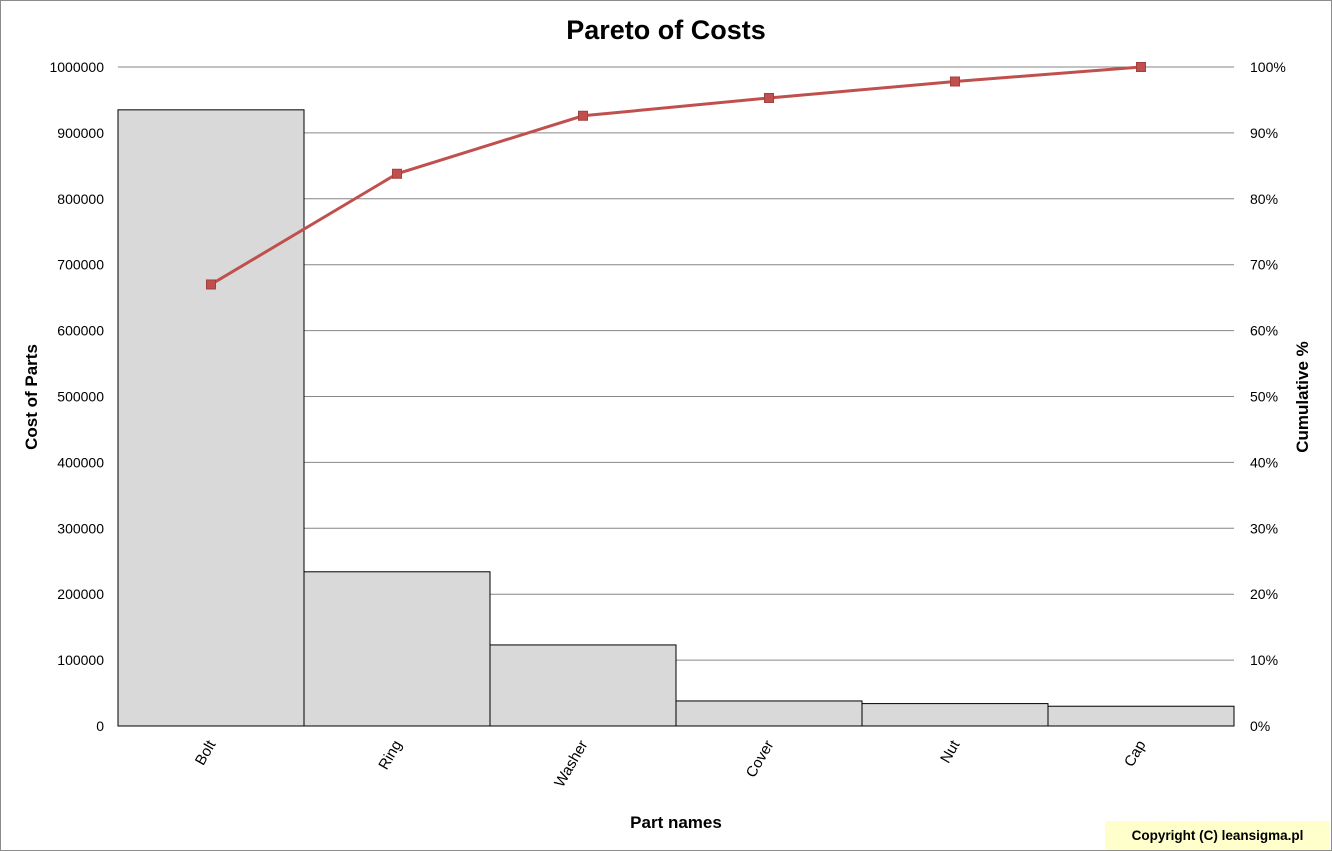  I want to click on y-tick-label: 400000, so click(80, 462).